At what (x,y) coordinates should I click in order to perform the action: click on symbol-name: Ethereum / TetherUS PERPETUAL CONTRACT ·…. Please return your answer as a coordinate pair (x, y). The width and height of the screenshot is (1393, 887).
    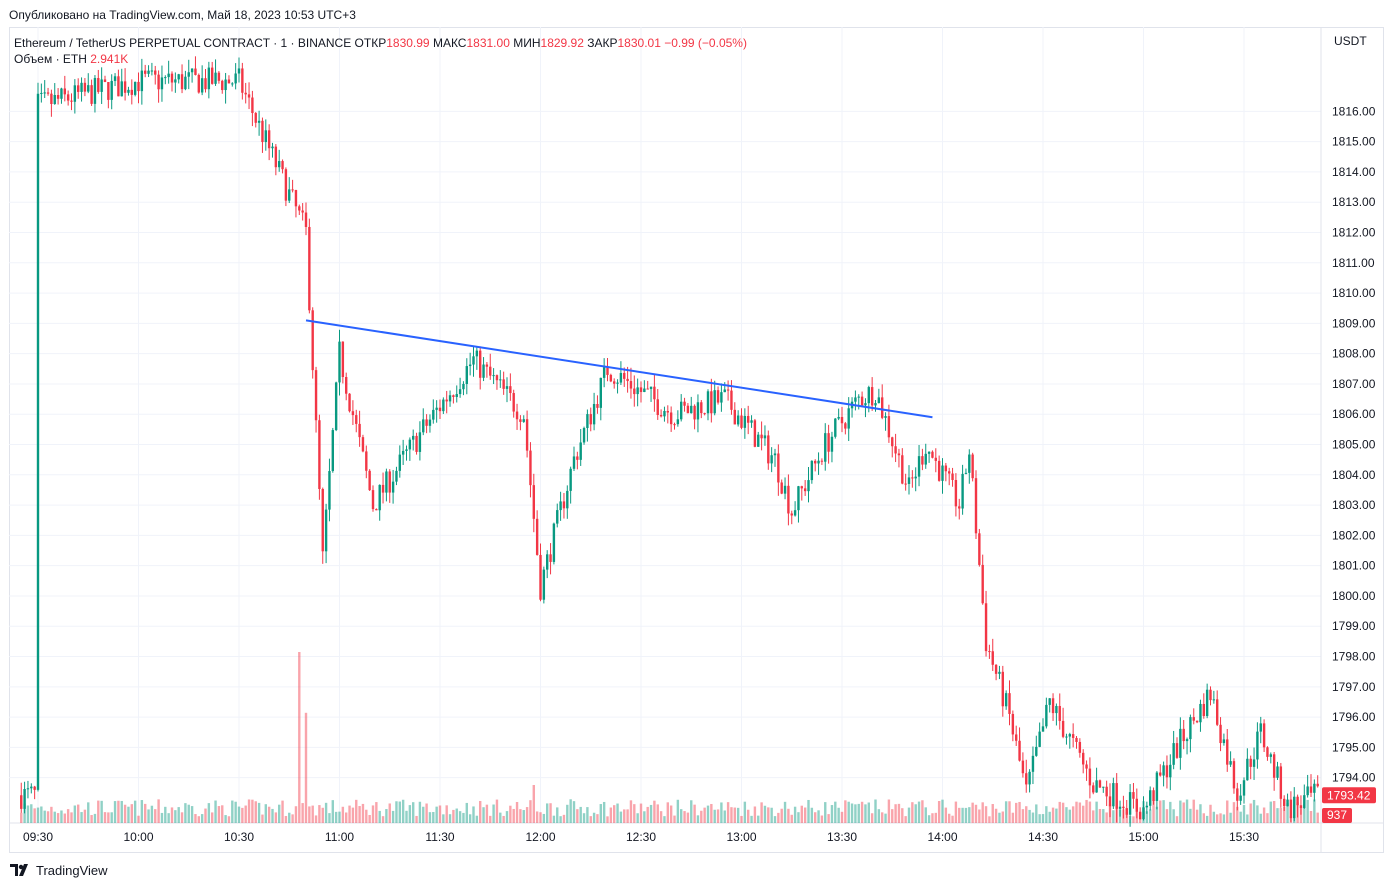
    Looking at the image, I should click on (183, 43).